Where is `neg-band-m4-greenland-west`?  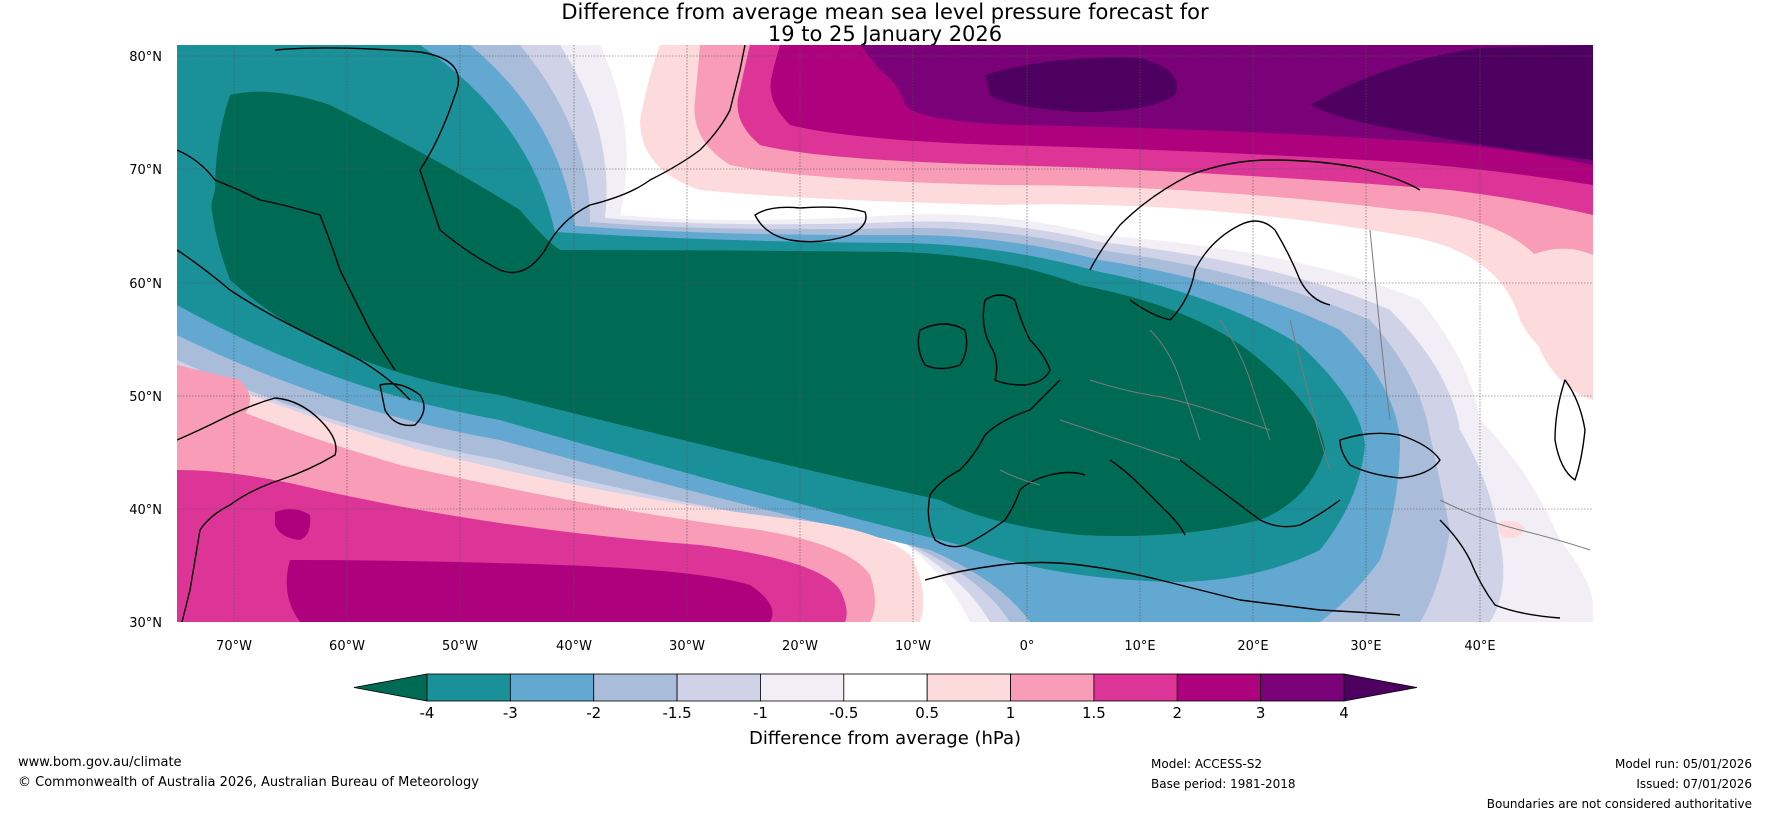 neg-band-m4-greenland-west is located at coordinates (203, 187).